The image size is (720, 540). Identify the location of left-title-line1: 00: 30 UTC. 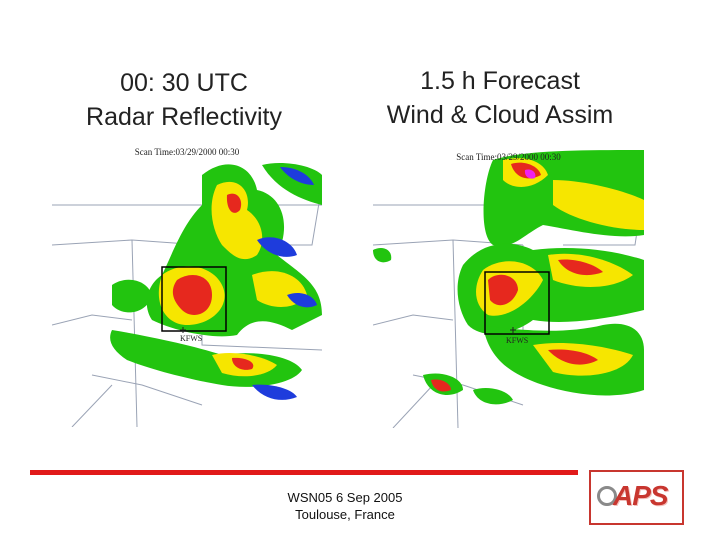
(184, 83).